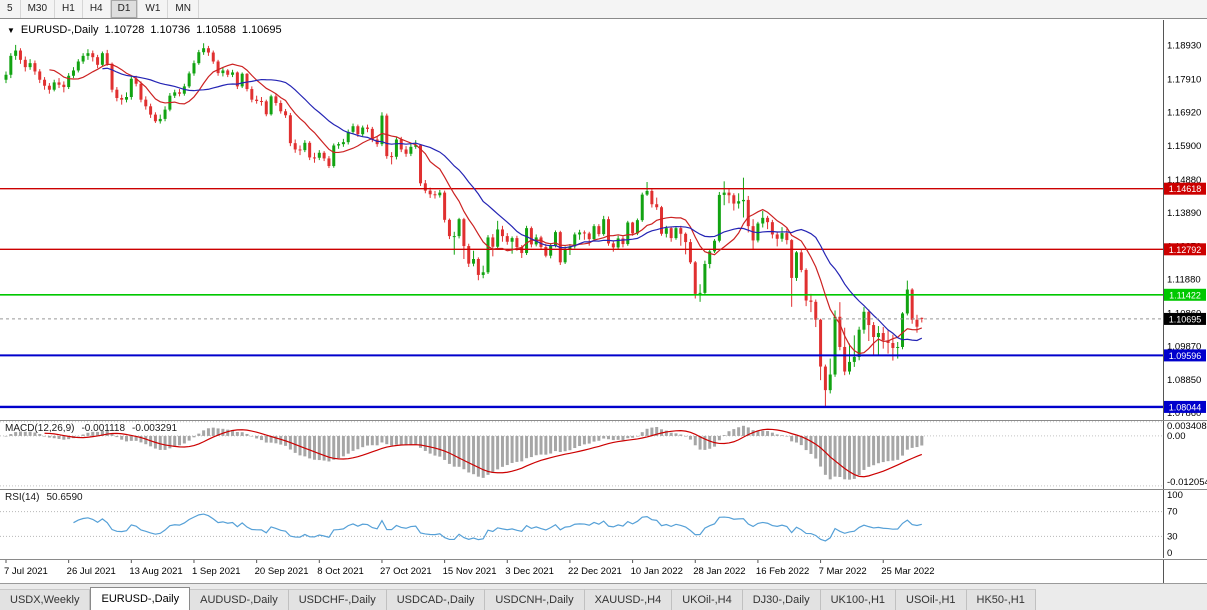  What do you see at coordinates (406, 571) in the screenshot?
I see `date-label: 27 Oct 2021` at bounding box center [406, 571].